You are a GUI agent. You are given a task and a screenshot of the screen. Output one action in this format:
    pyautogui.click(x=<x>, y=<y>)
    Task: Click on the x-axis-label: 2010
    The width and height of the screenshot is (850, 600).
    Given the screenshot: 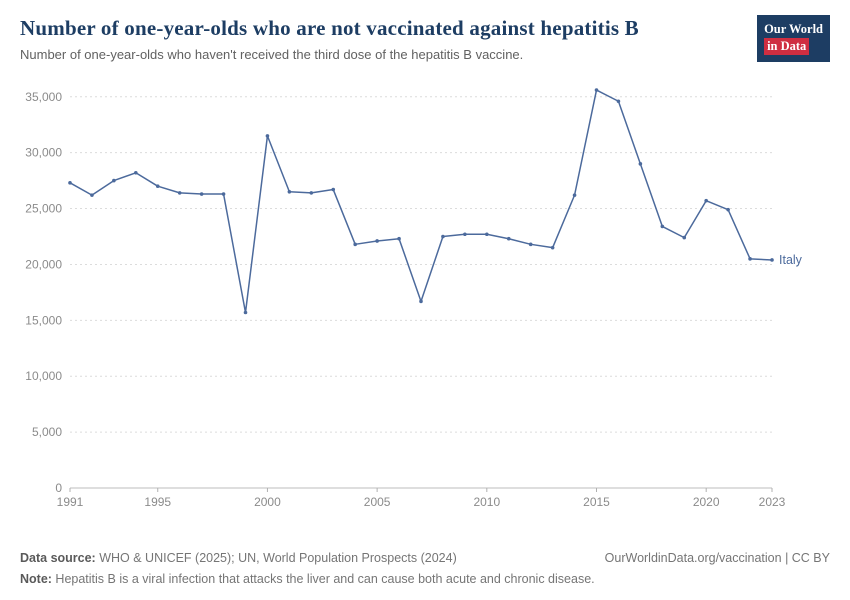 What is the action you would take?
    pyautogui.click(x=486, y=502)
    